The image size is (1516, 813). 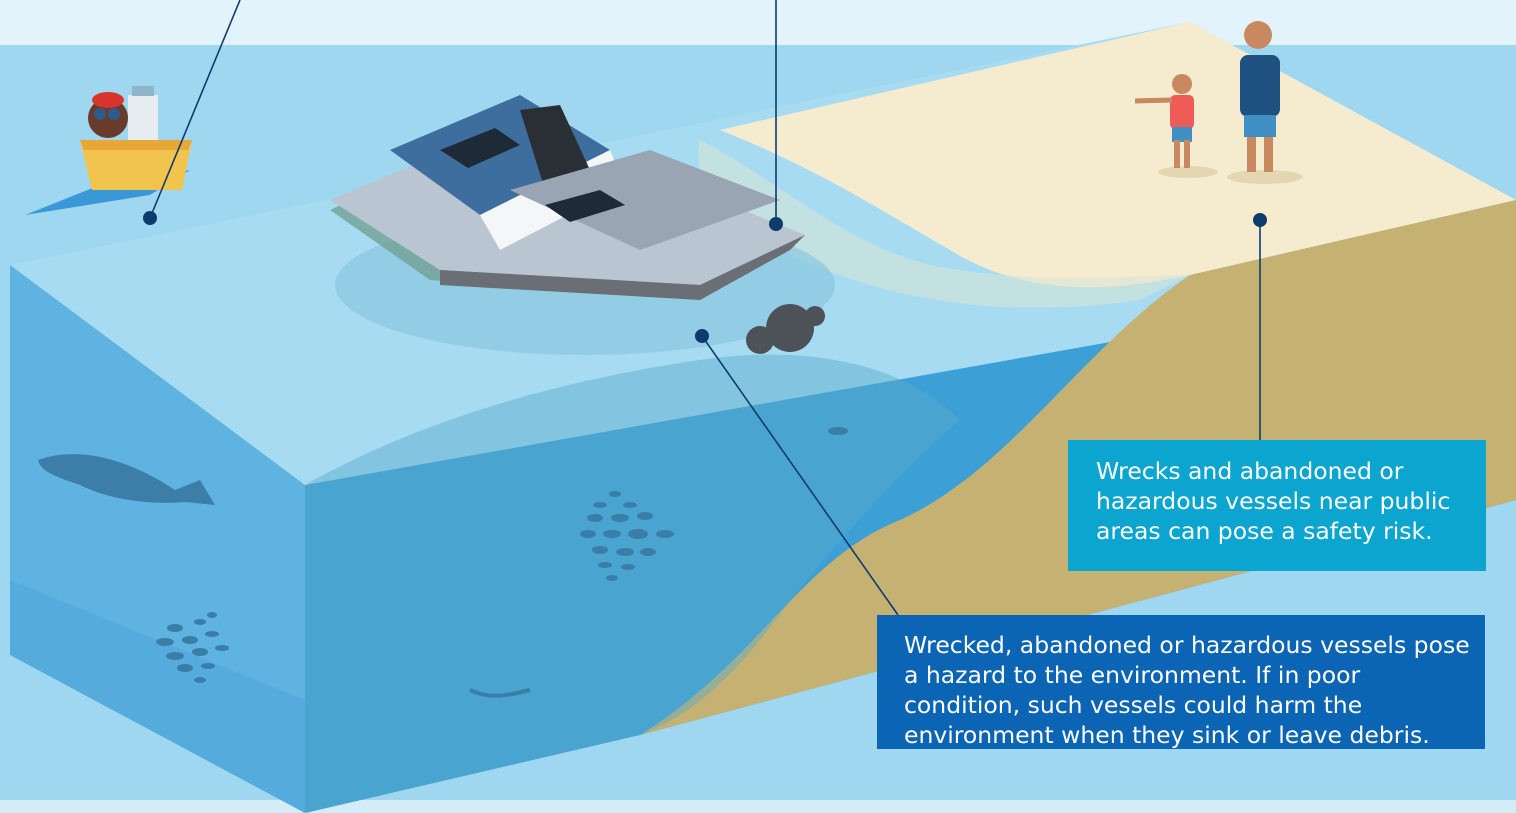 I want to click on water-front-left-lower, so click(x=157, y=696).